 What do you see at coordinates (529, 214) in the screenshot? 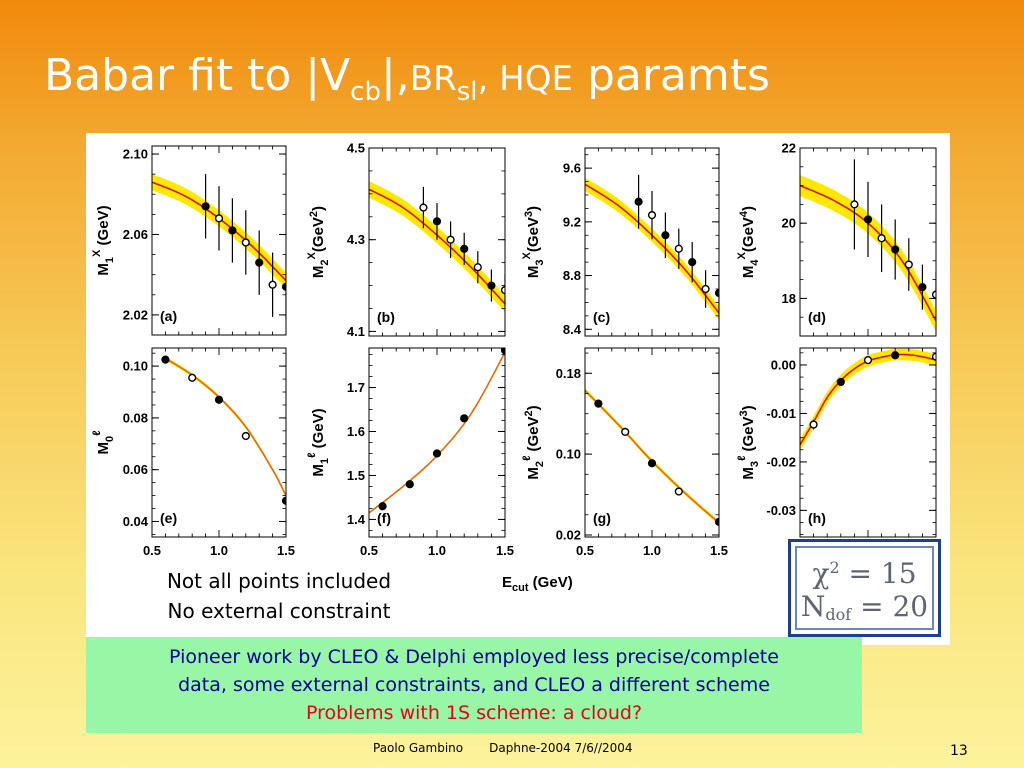
I see `y-label-unit-sup: 3` at bounding box center [529, 214].